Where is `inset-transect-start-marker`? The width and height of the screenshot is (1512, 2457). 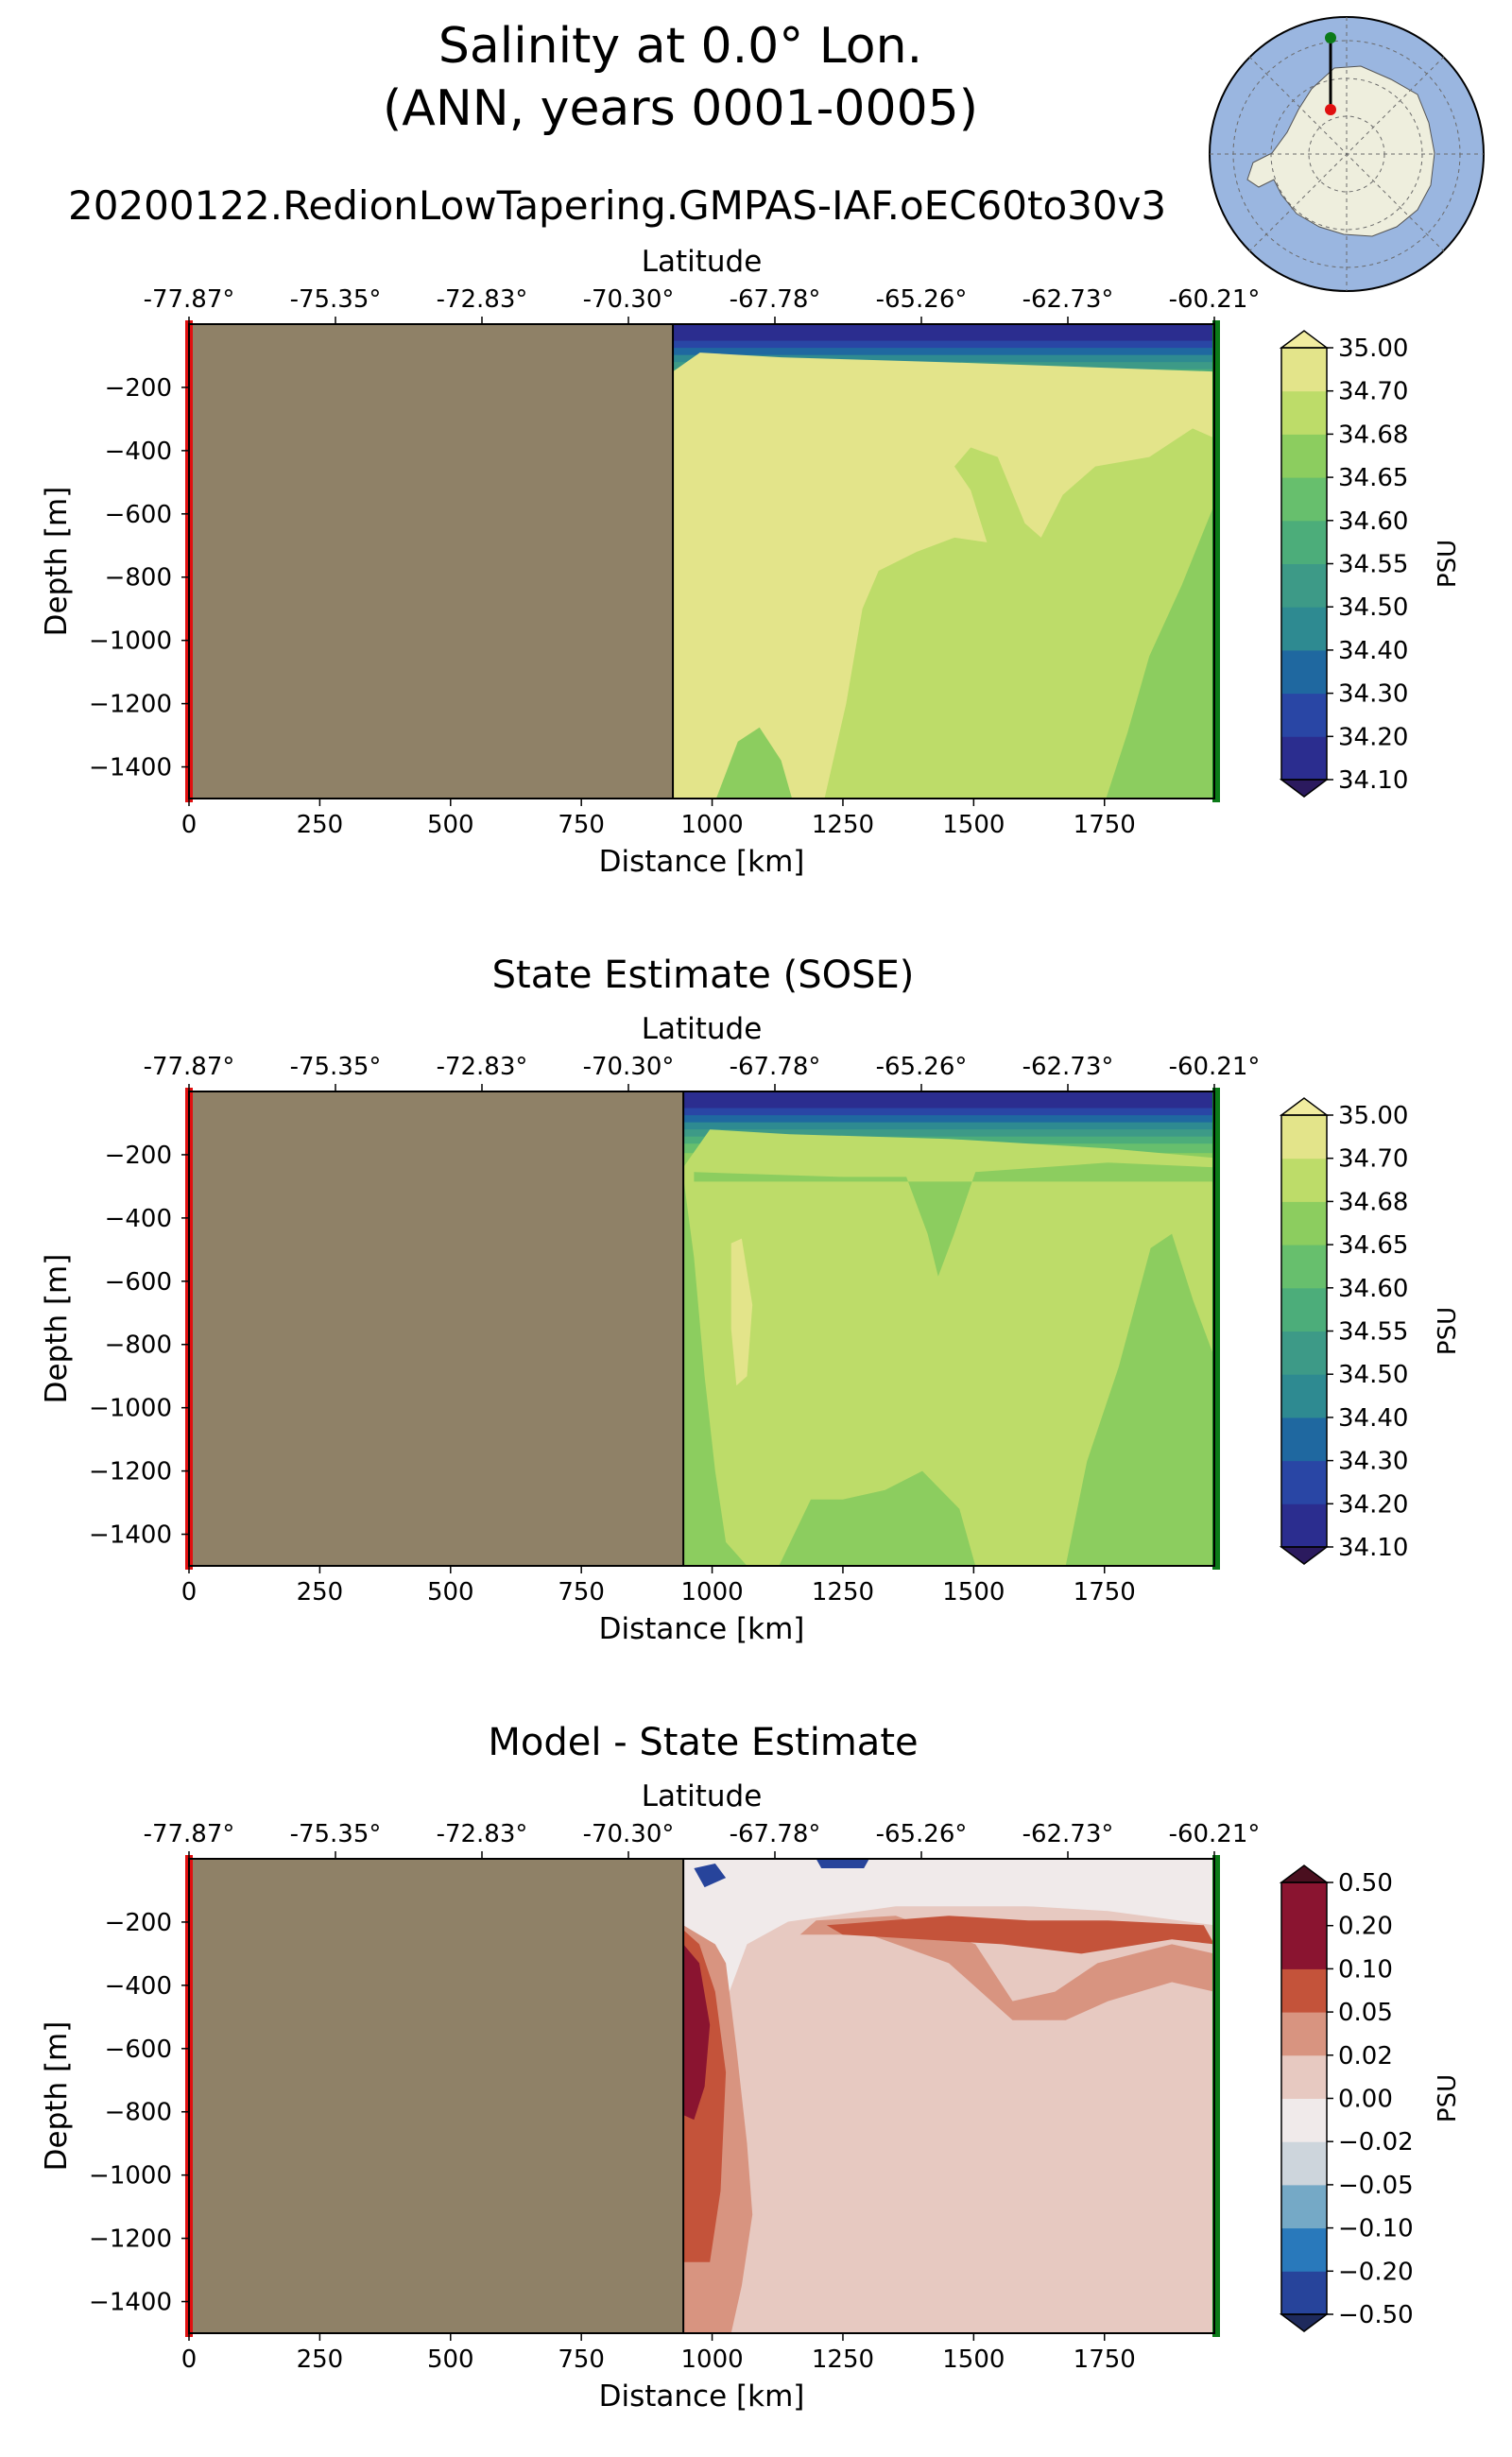
inset-transect-start-marker is located at coordinates (1330, 109).